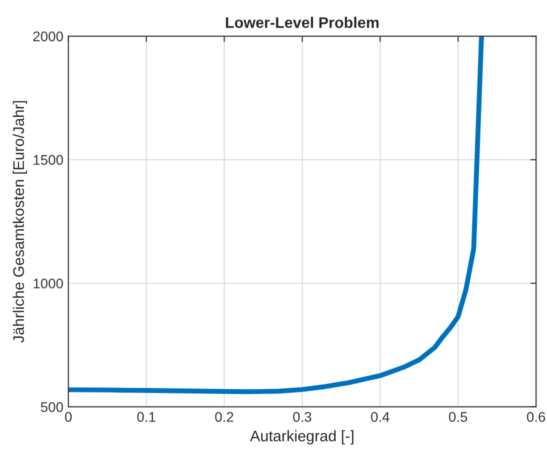 This screenshot has height=452, width=547. What do you see at coordinates (48, 36) in the screenshot?
I see `y-tick-label: 2000` at bounding box center [48, 36].